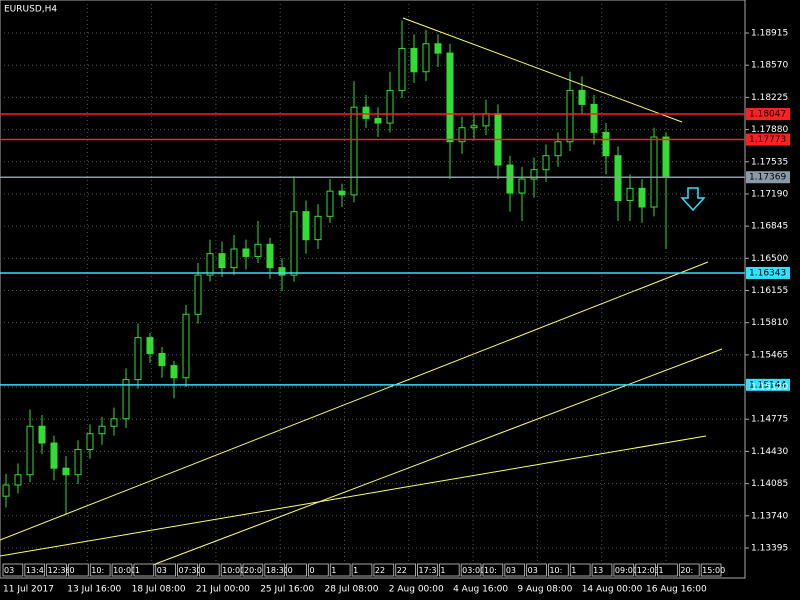  I want to click on price-level-box, so click(768, 139).